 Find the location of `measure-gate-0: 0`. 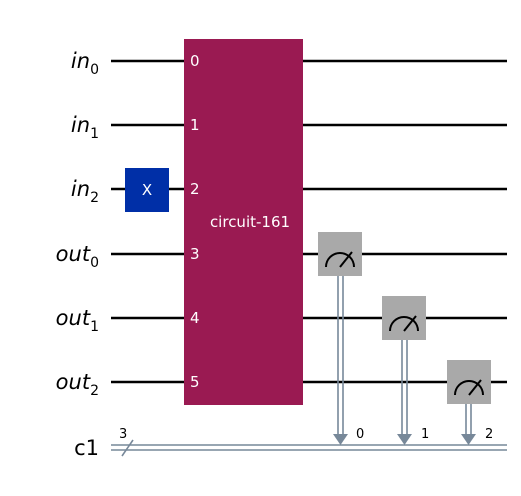

measure-gate-0: 0 is located at coordinates (341, 338).